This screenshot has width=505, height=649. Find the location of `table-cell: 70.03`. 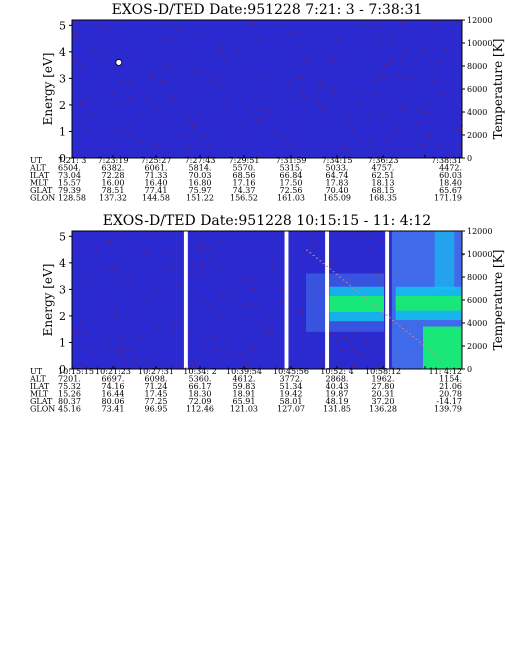

table-cell: 70.03 is located at coordinates (200, 175).